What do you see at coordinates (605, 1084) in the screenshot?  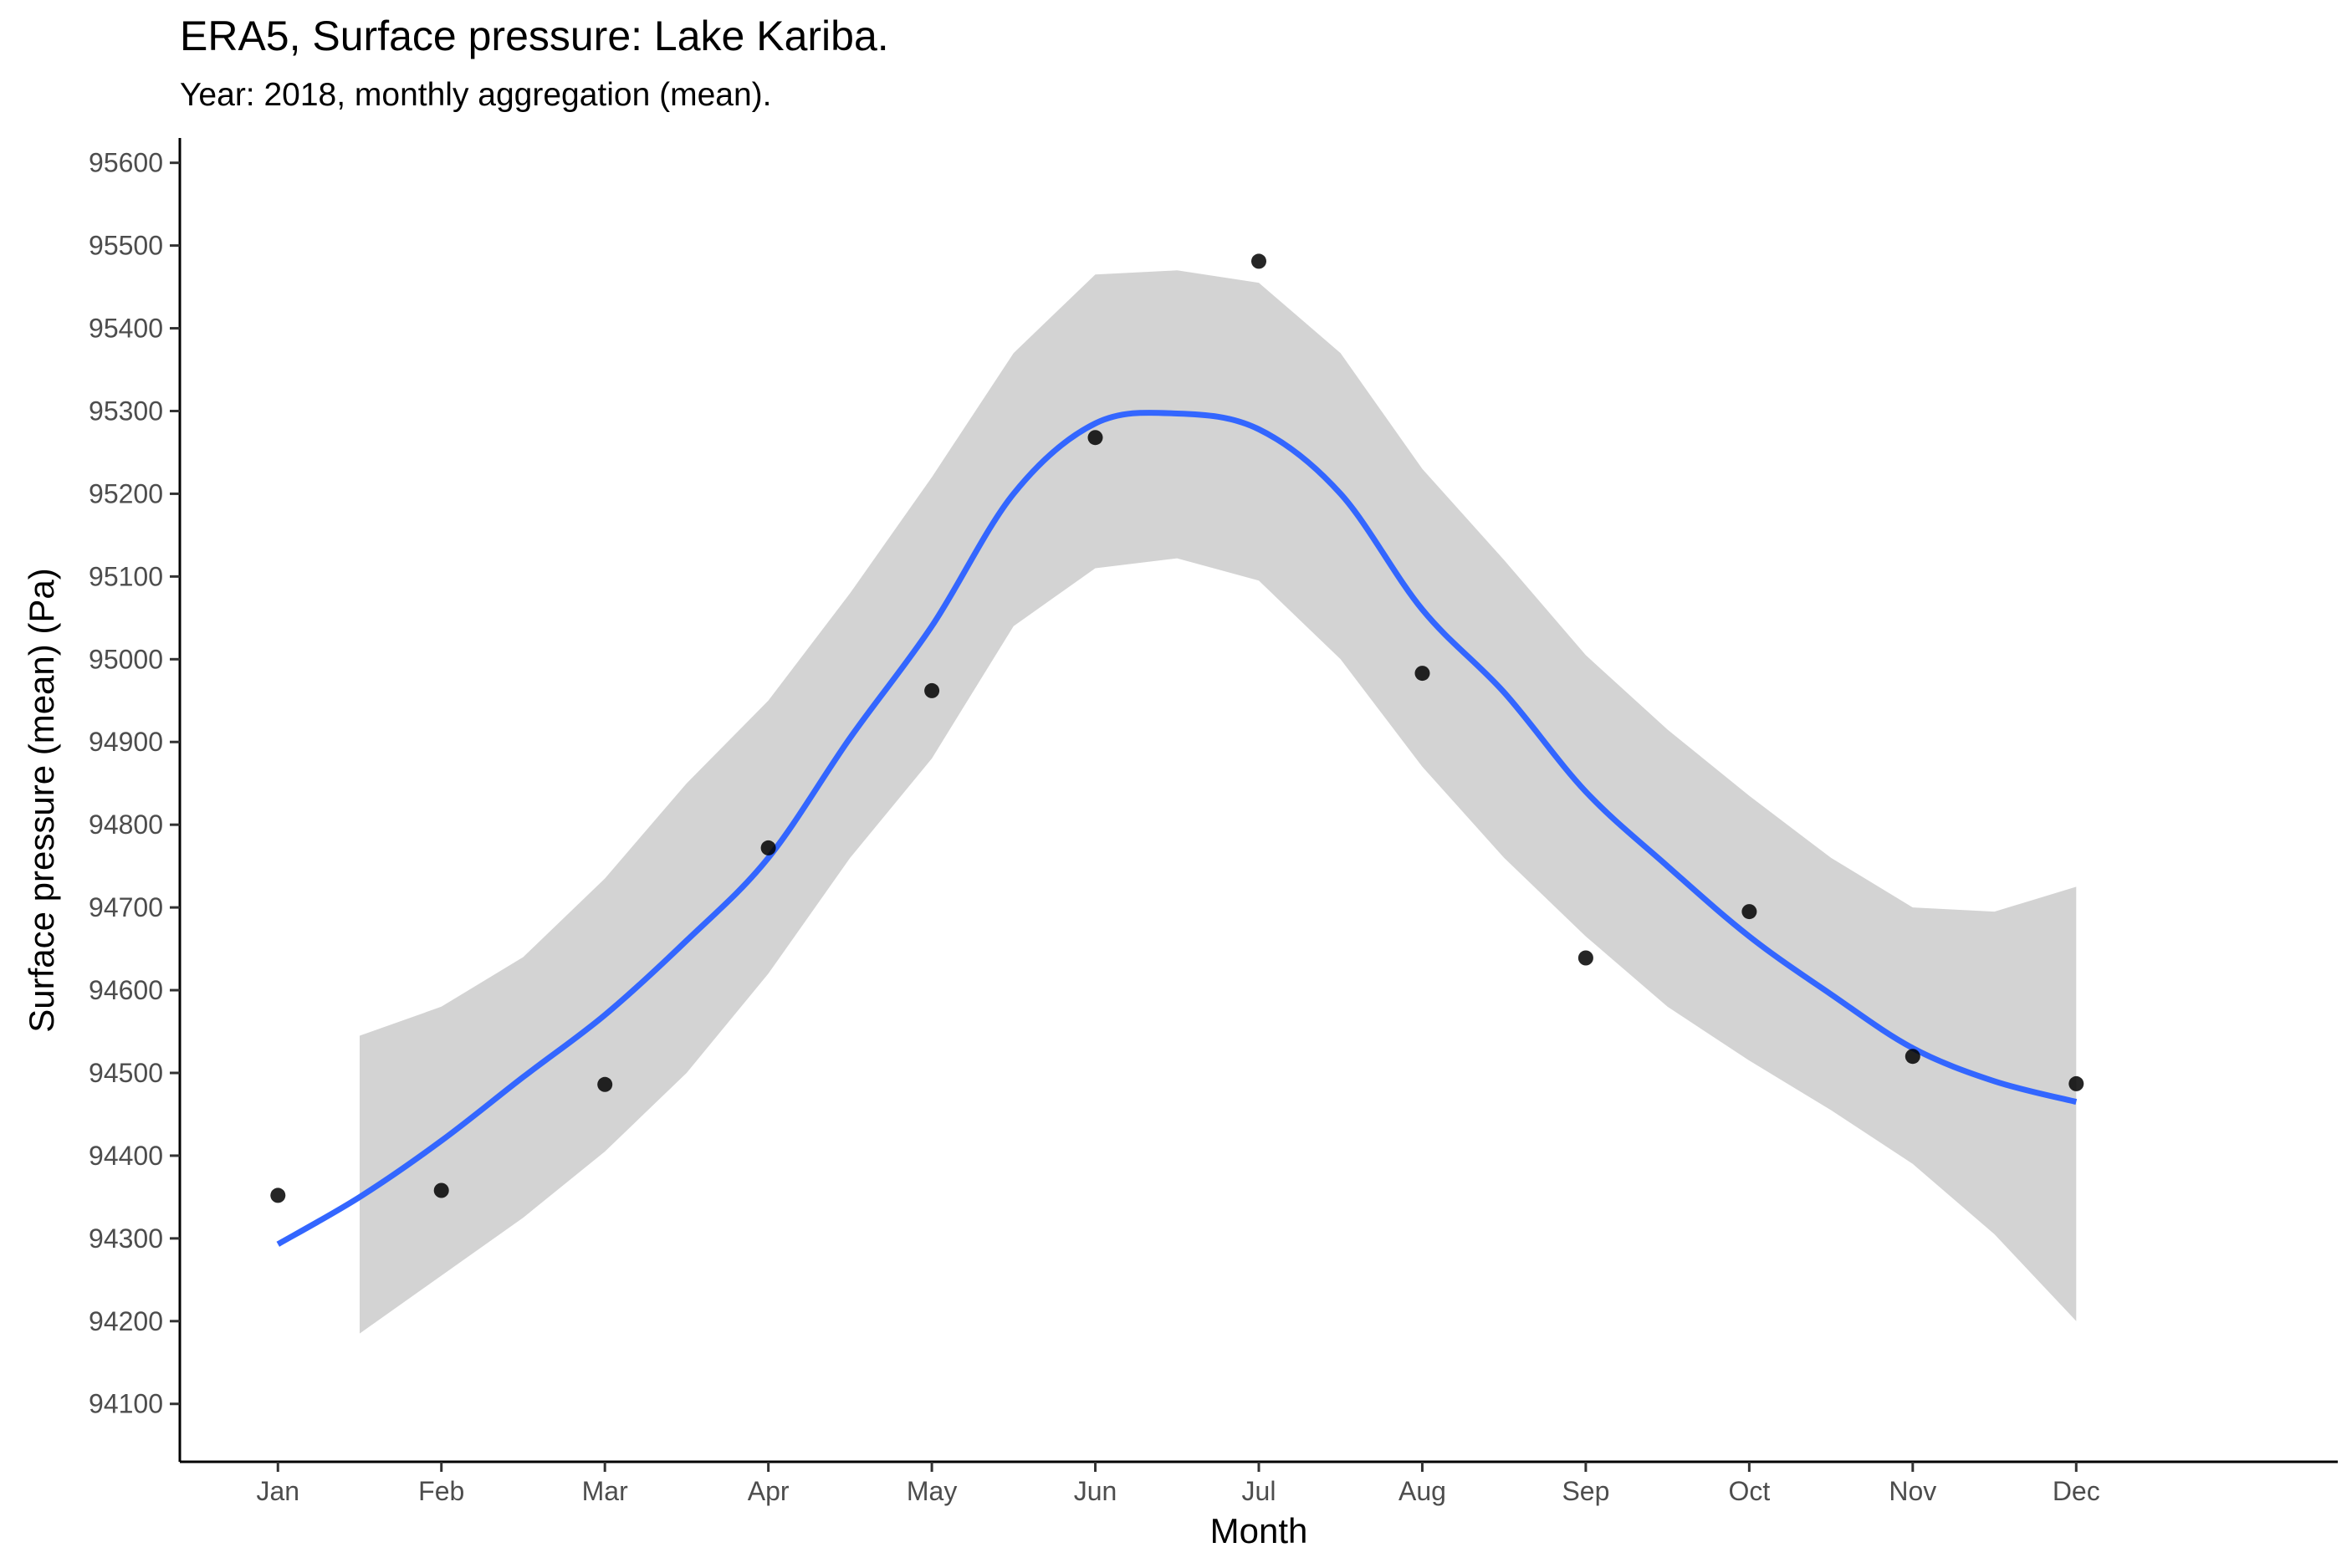 I see `data-point-mar` at bounding box center [605, 1084].